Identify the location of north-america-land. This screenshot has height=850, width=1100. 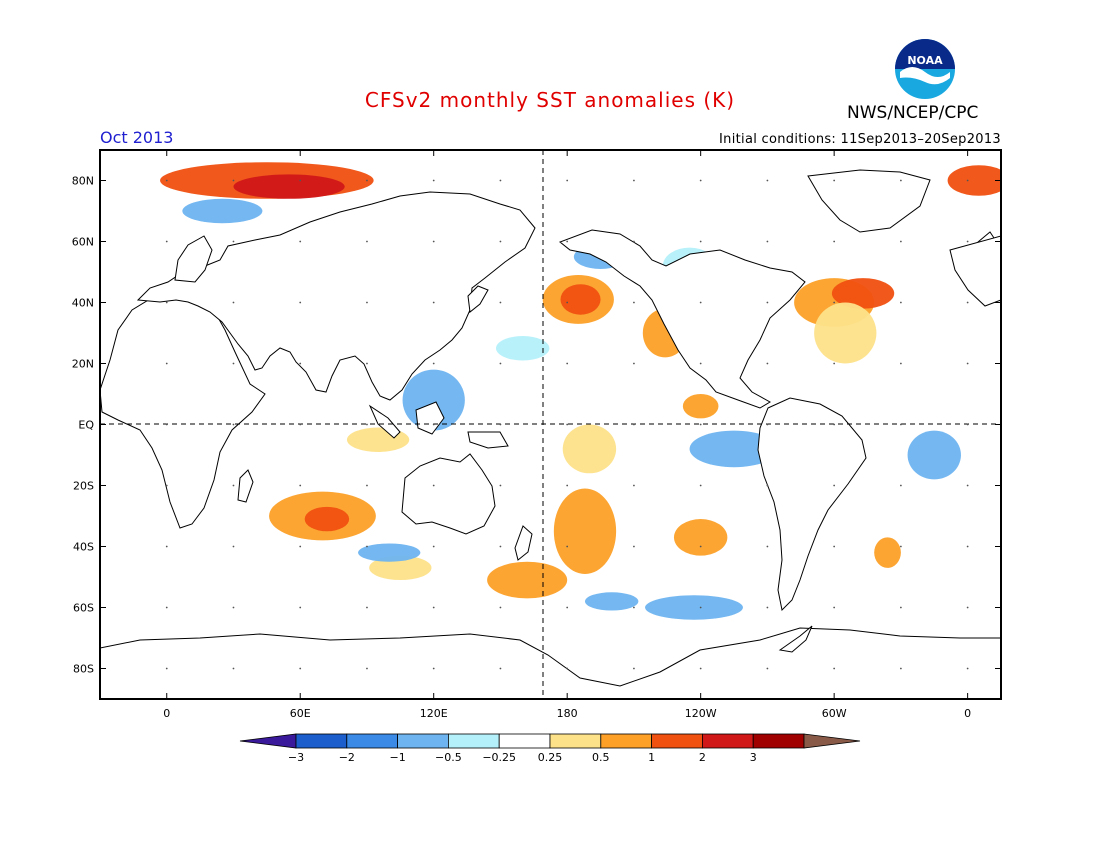
(682, 319).